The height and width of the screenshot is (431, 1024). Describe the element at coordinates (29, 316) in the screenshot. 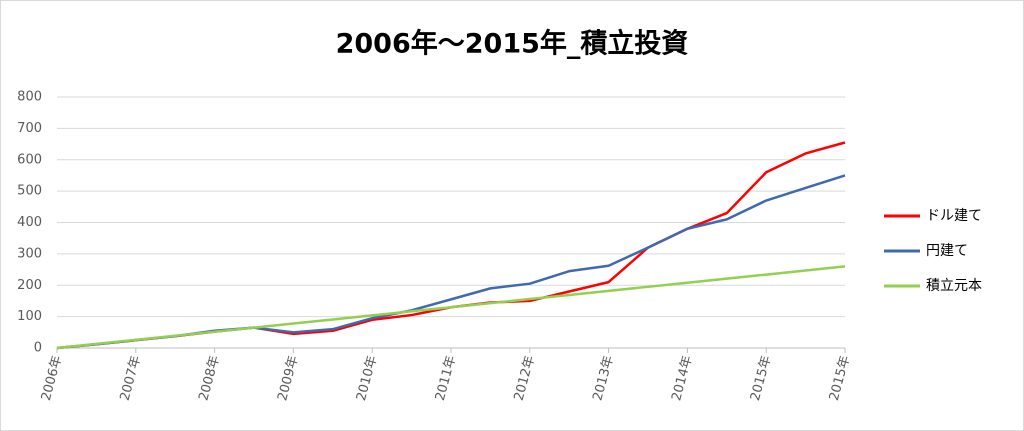

I see `y-tick-label: 100` at that location.